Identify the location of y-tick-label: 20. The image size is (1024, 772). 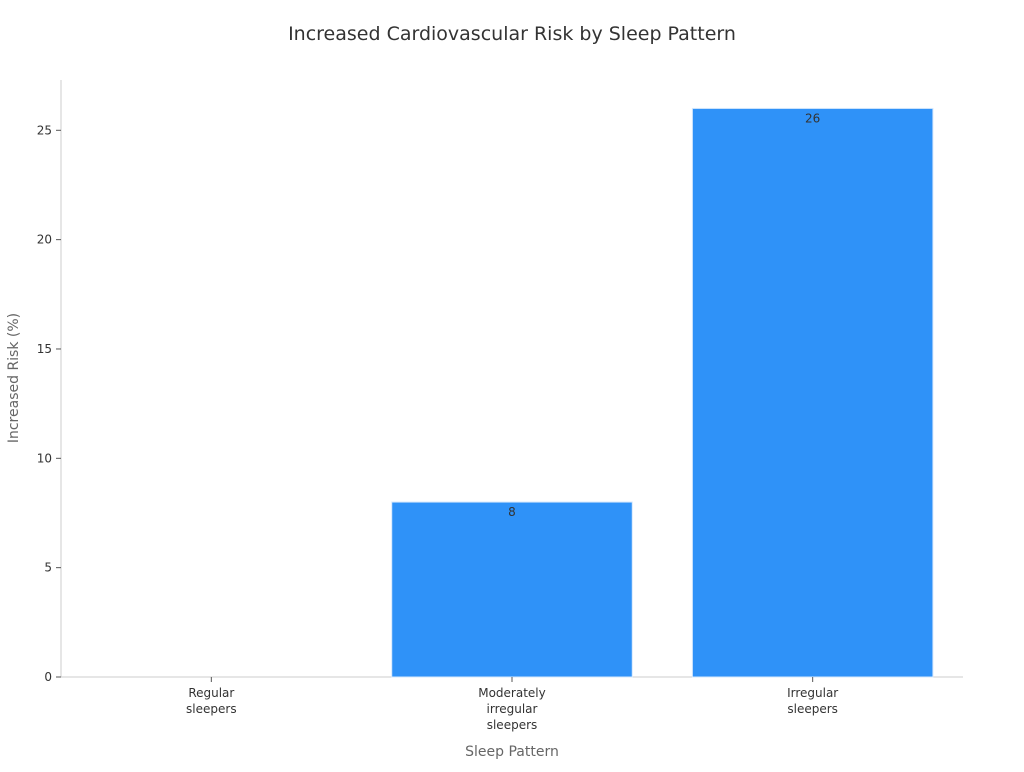
(44, 240).